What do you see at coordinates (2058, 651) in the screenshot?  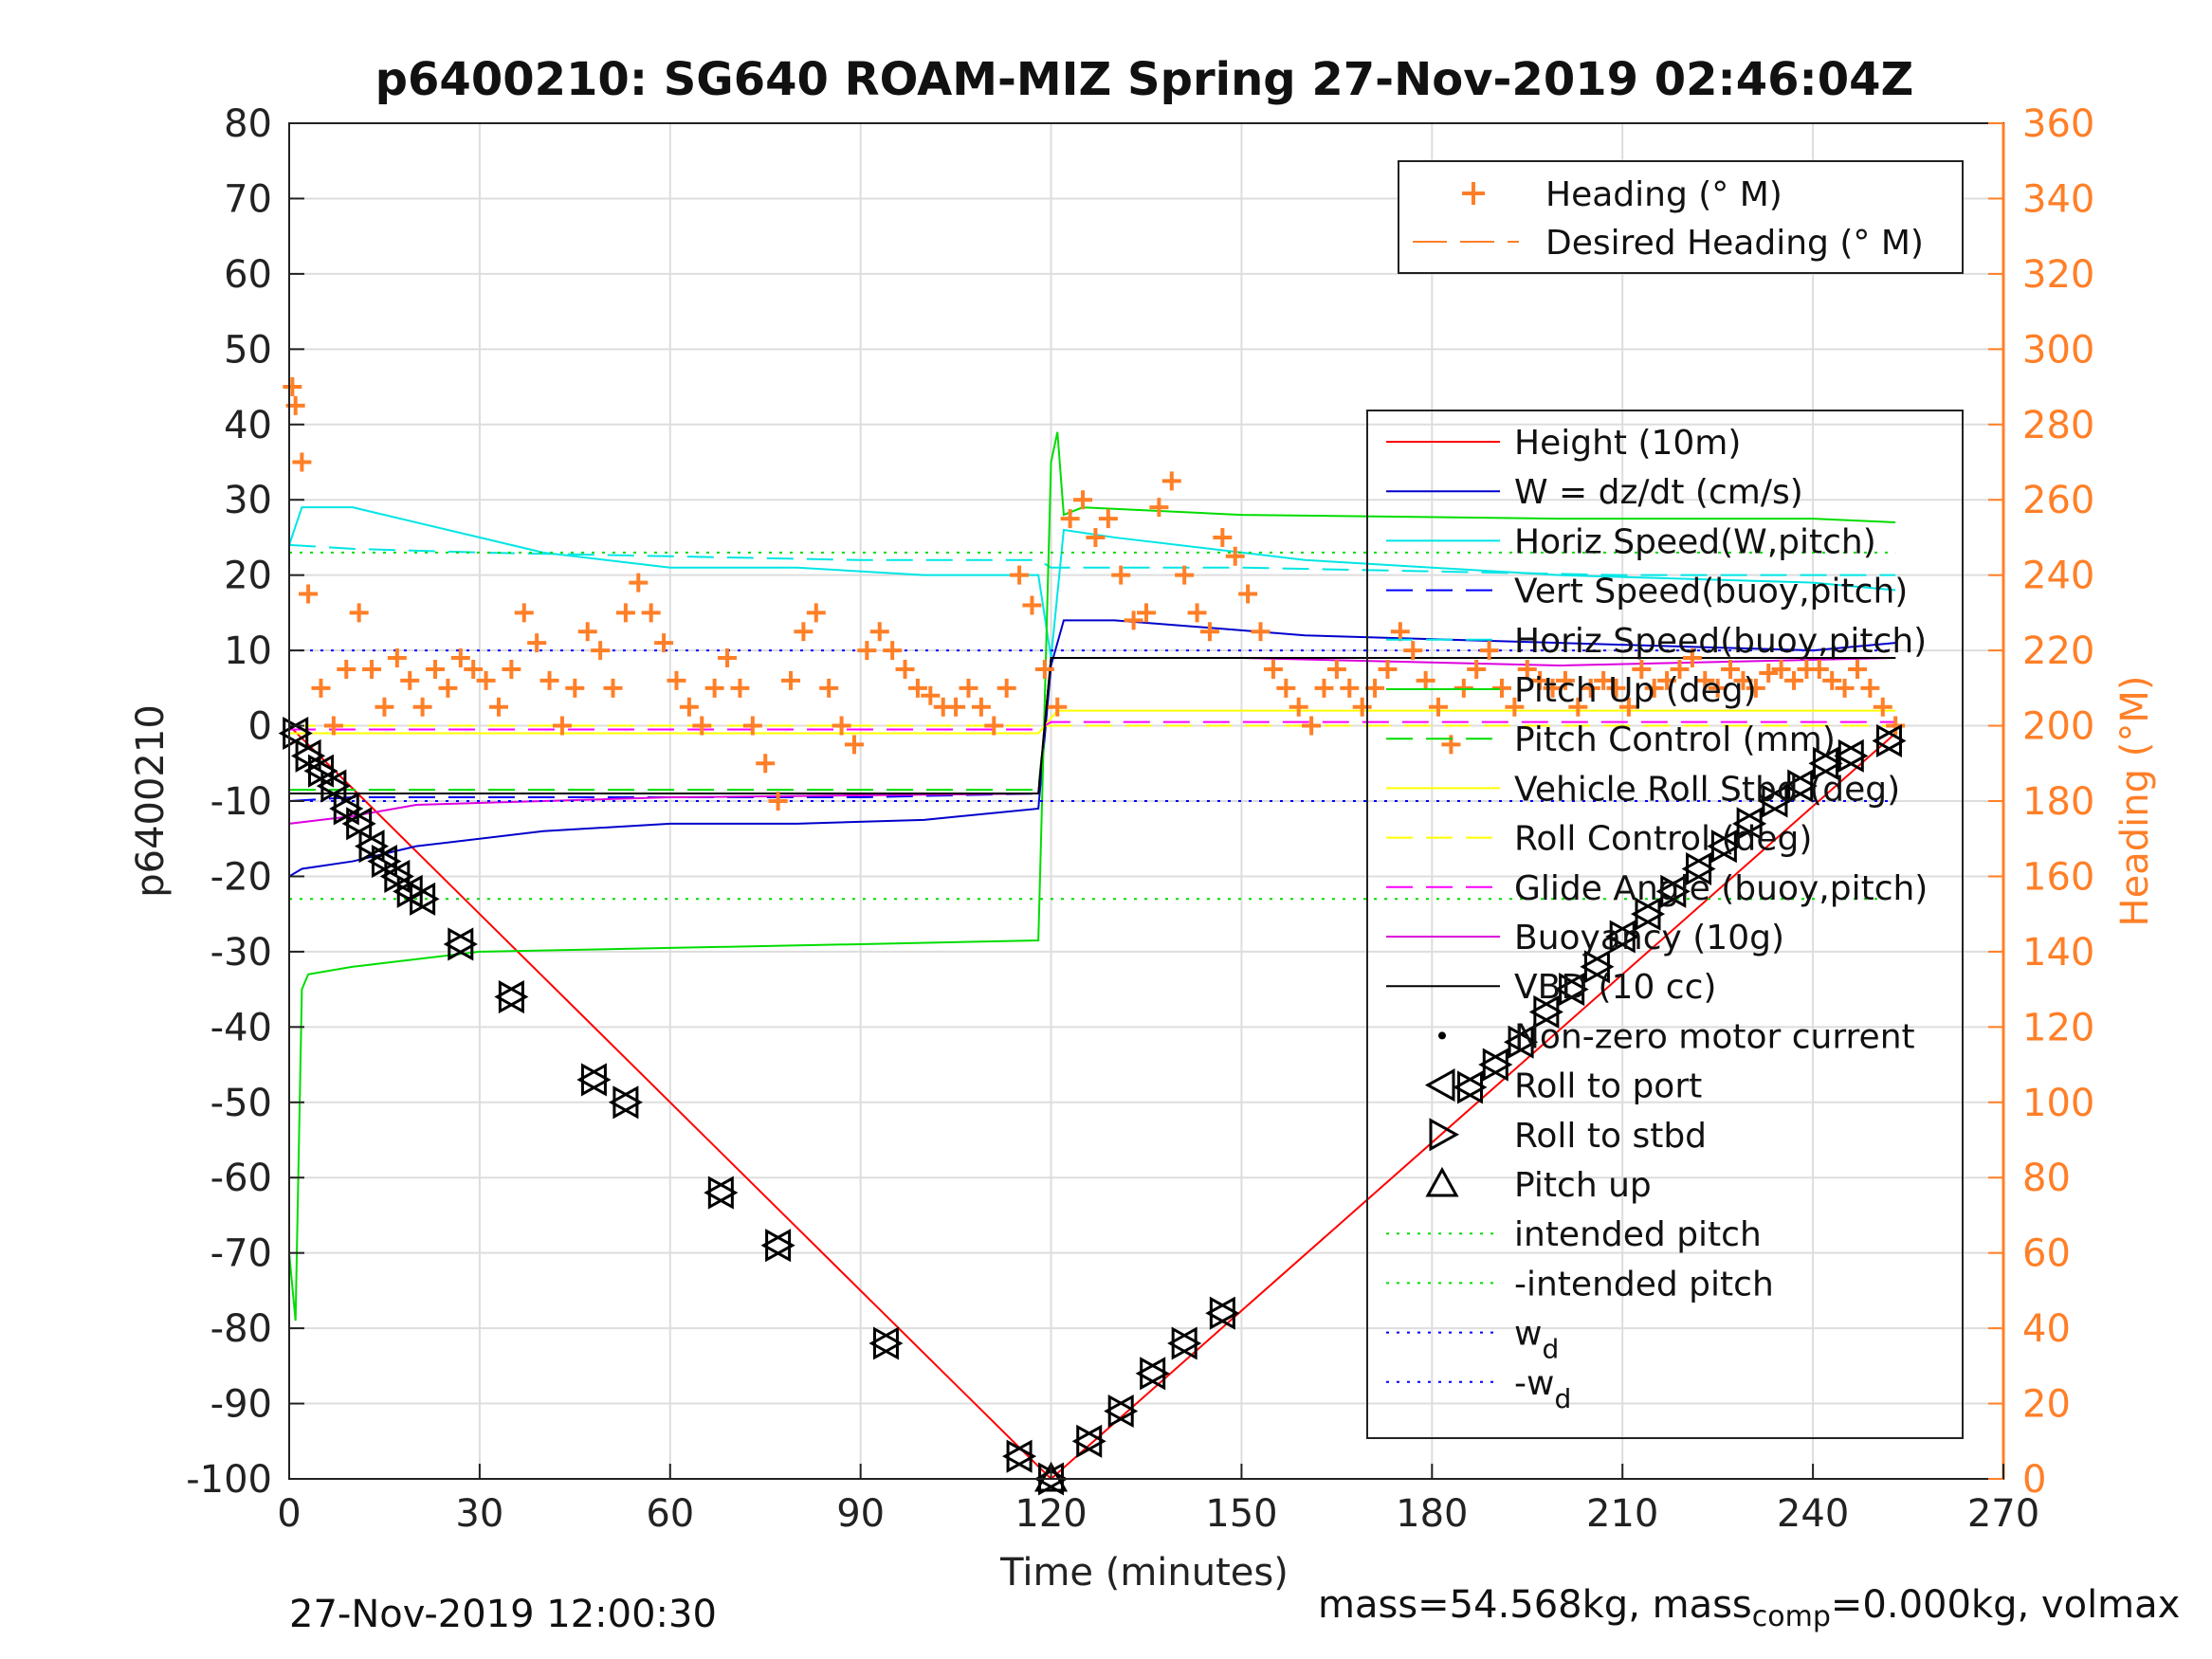 I see `y-tick-label-right: 220` at bounding box center [2058, 651].